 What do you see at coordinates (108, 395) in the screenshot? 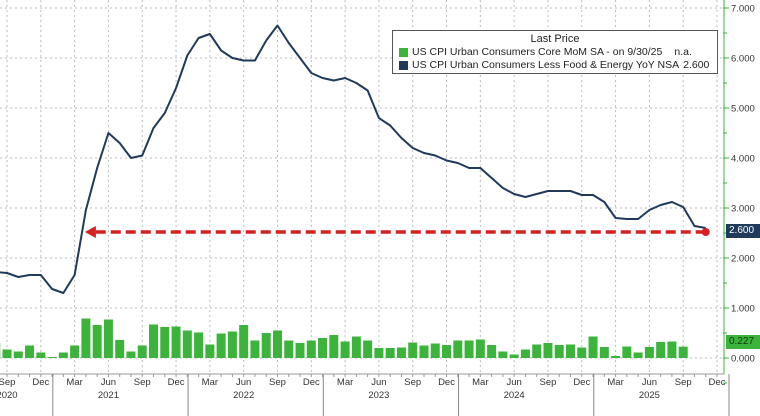
I see `x-year-label: 2021` at bounding box center [108, 395].